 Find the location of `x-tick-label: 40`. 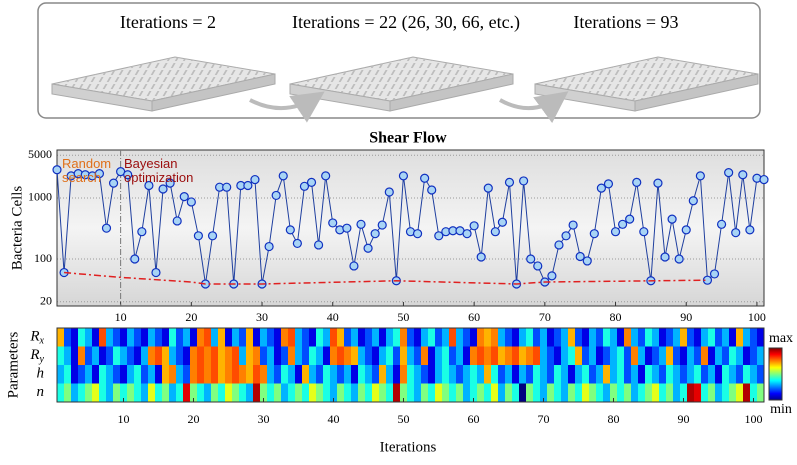

x-tick-label: 40 is located at coordinates (334, 419).